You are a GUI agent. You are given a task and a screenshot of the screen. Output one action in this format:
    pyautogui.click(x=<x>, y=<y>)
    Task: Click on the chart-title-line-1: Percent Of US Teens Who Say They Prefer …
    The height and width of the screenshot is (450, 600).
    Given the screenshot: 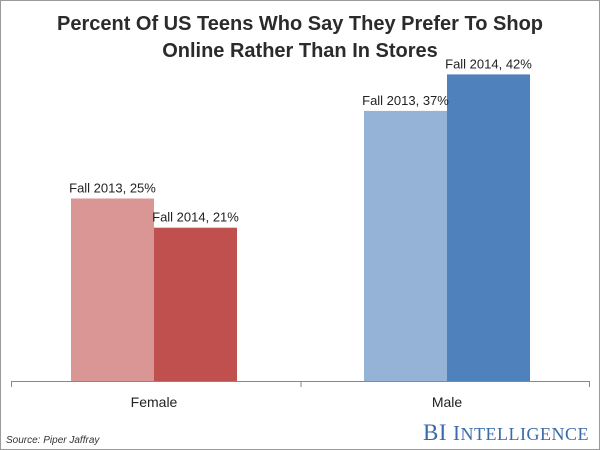 What is the action you would take?
    pyautogui.click(x=300, y=24)
    